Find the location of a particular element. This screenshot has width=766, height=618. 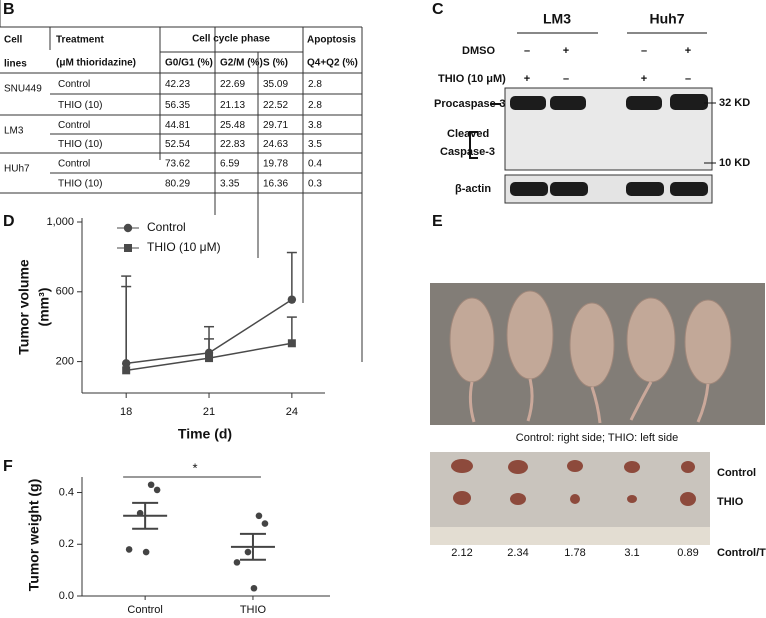

y-axis-label: (mm³) is located at coordinates (44, 307).